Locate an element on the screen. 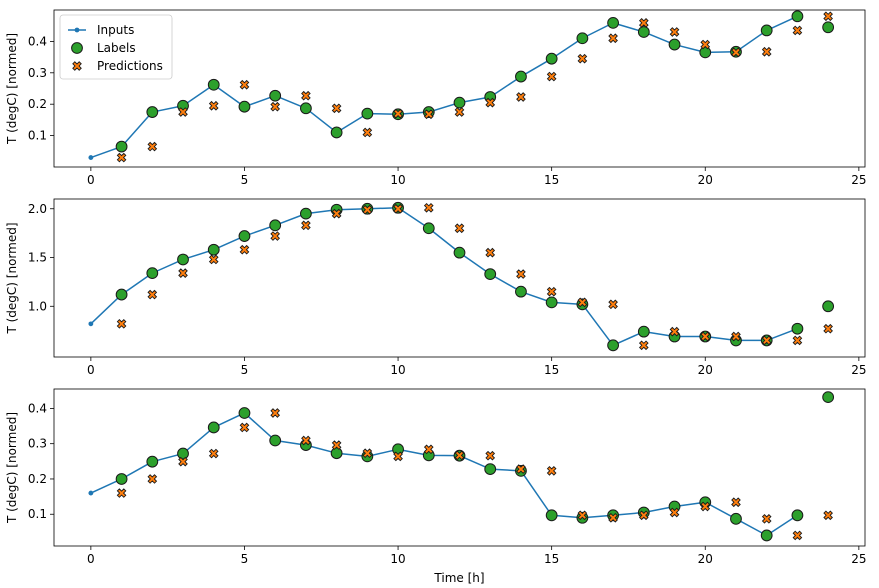  inputs-point is located at coordinates (91, 157).